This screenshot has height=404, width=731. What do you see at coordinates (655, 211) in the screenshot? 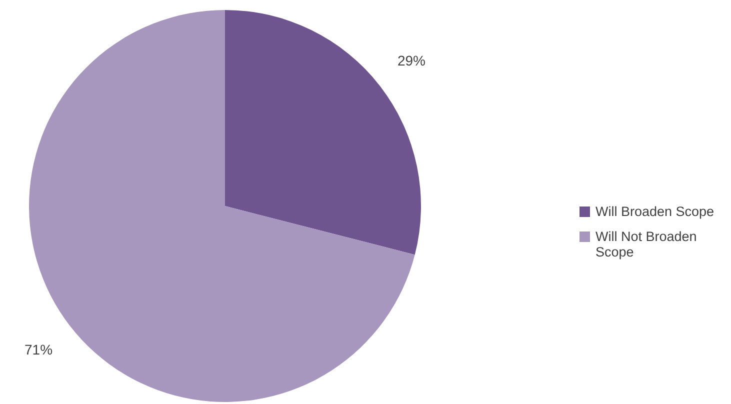
I see `legend-label: Will Broaden Scope` at bounding box center [655, 211].